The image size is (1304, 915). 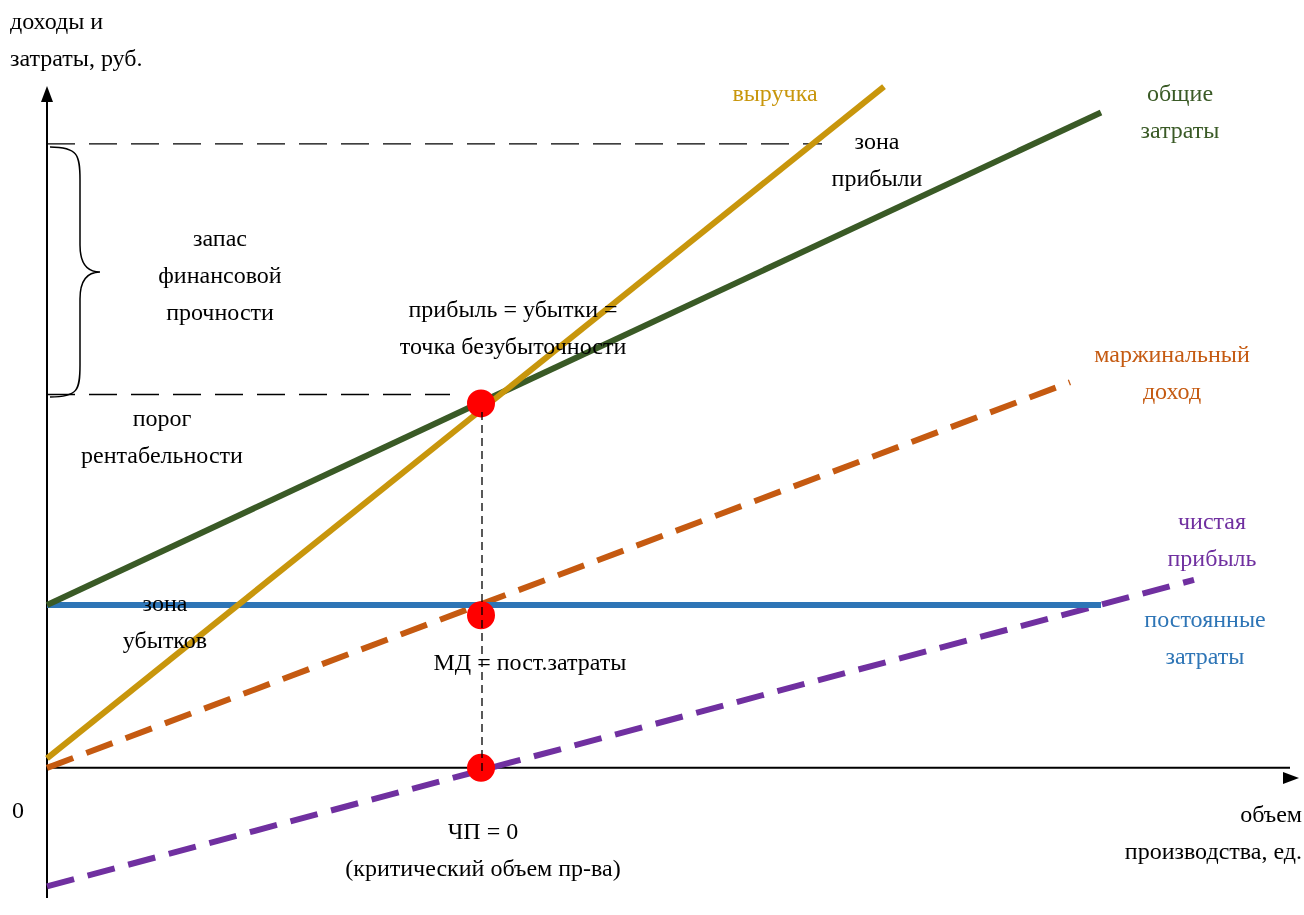 What do you see at coordinates (1205, 638) in the screenshot?
I see `series-label: постоянные затраты` at bounding box center [1205, 638].